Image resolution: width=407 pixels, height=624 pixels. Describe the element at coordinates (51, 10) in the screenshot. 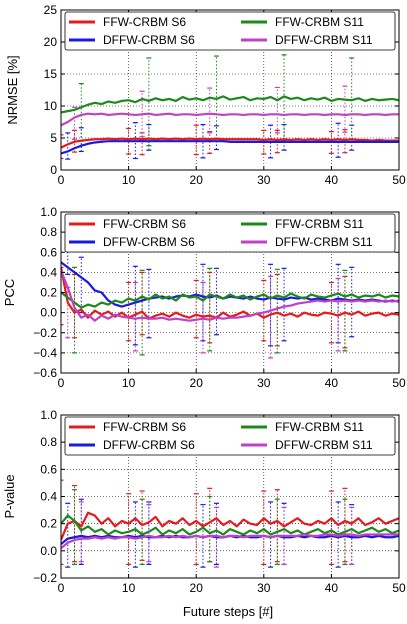

I see `y-tick-label: 25` at that location.